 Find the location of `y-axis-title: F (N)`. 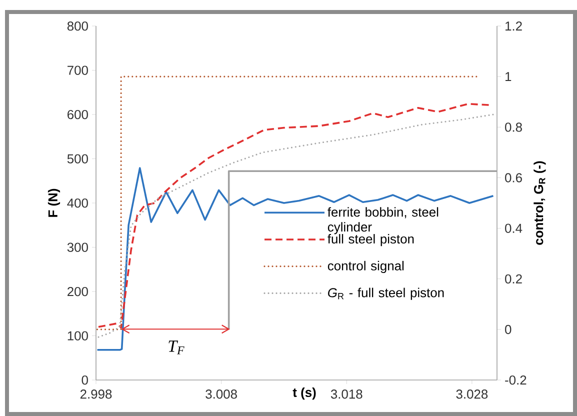

y-axis-title: F (N) is located at coordinates (54, 202).